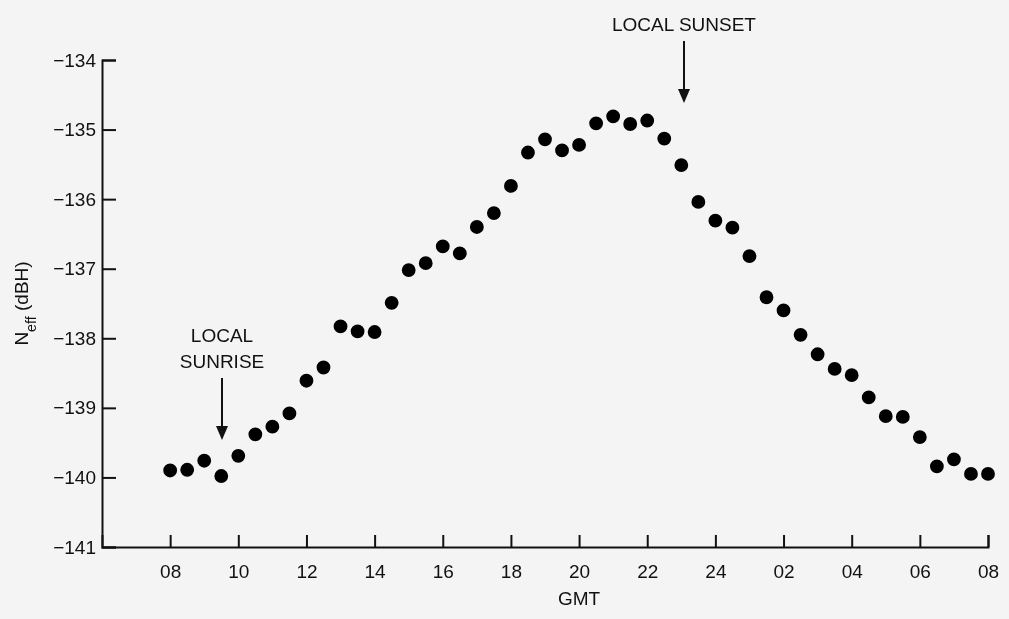 The height and width of the screenshot is (619, 1009). Describe the element at coordinates (74, 547) in the screenshot. I see `y-tick-label: −141` at that location.